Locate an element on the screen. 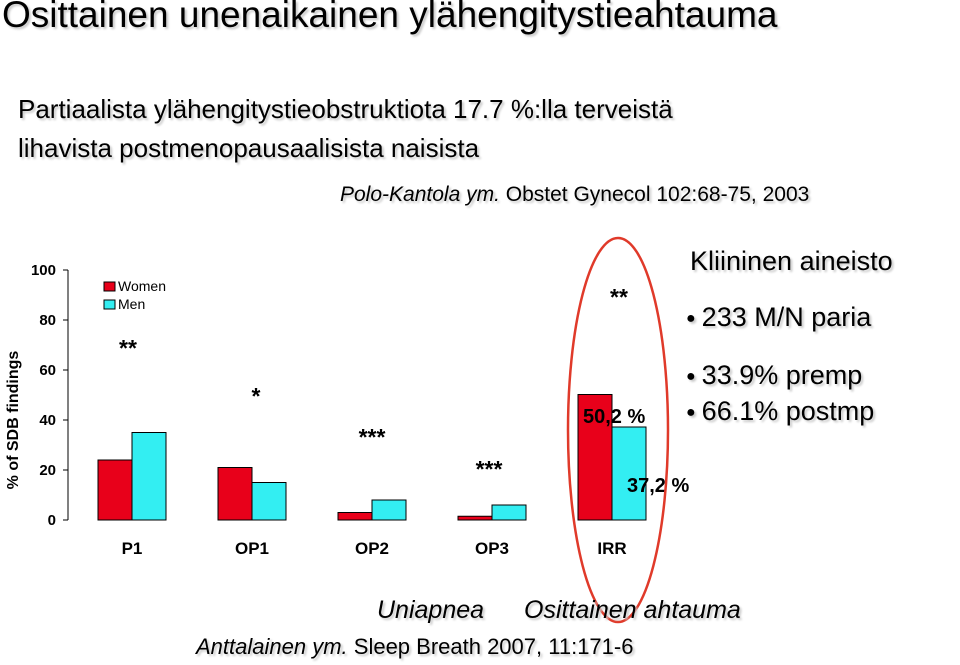 The height and width of the screenshot is (665, 960). bar-men-op3 is located at coordinates (509, 512).